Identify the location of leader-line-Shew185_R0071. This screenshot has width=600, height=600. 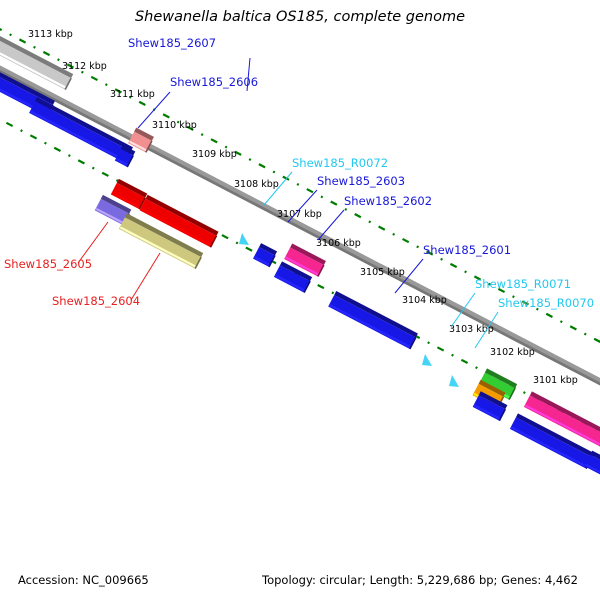
(463, 310).